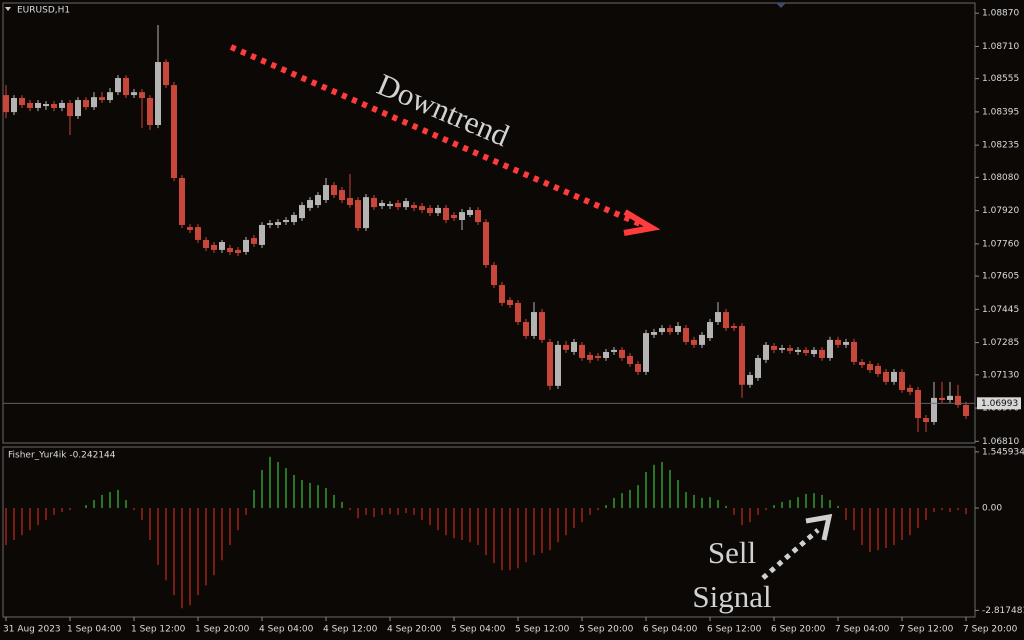 This screenshot has height=640, width=1024. What do you see at coordinates (734, 630) in the screenshot?
I see `x-tick-label: 6 Sep 12:00` at bounding box center [734, 630].